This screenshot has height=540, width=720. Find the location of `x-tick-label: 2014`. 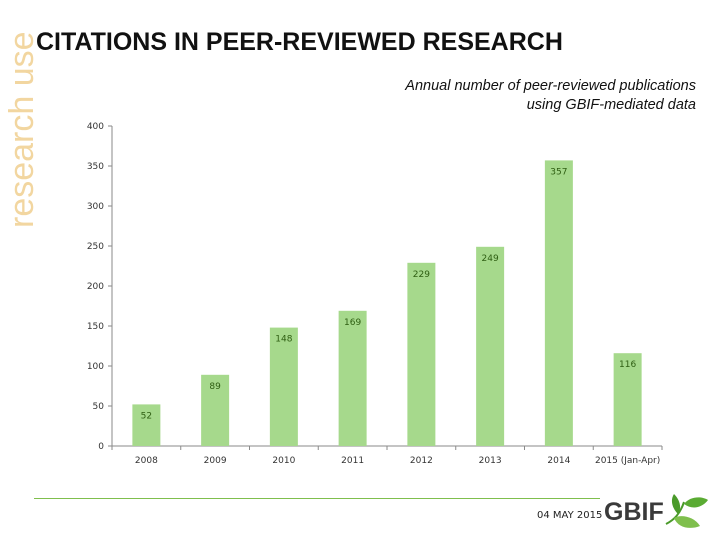

x-tick-label: 2014 is located at coordinates (558, 461).